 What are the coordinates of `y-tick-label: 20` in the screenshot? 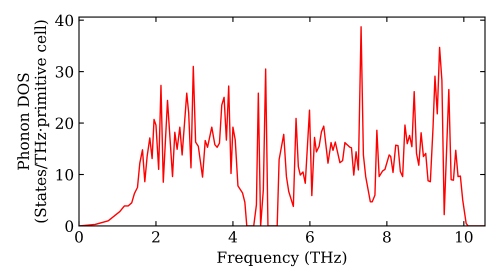 It's located at (65, 124).